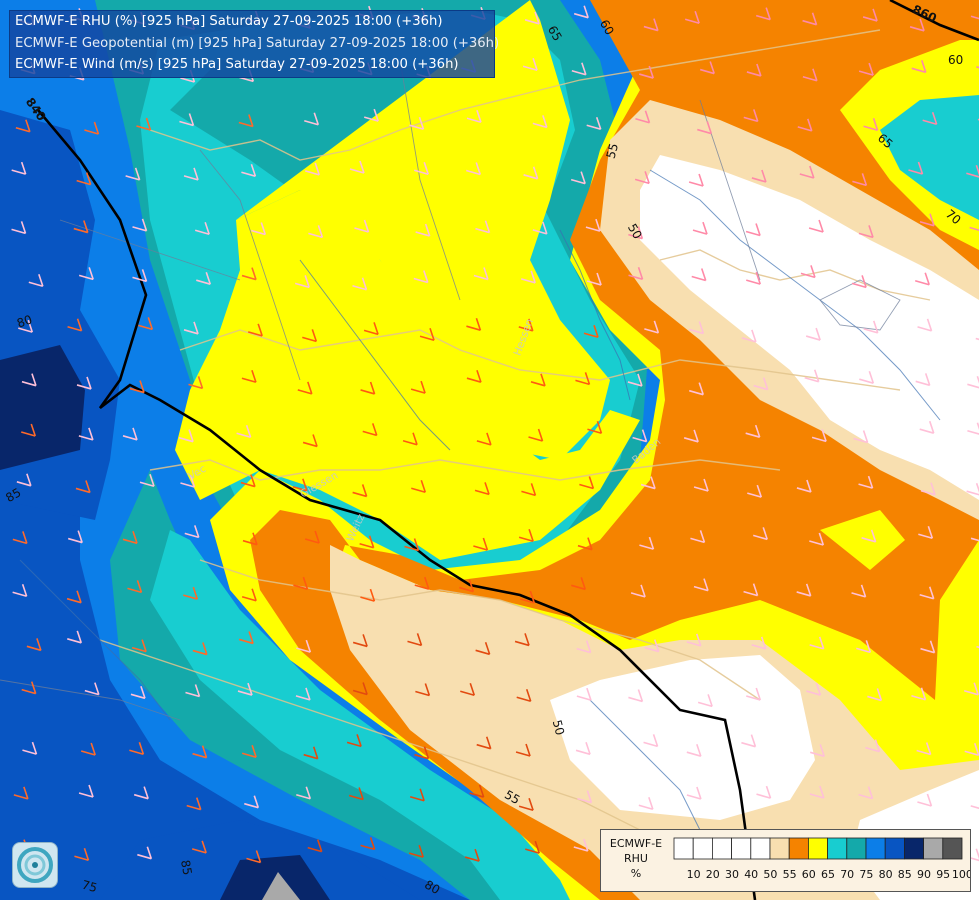 Image resolution: width=979 pixels, height=900 pixels. I want to click on rhu-label-80-b: 80, so click(432, 887).